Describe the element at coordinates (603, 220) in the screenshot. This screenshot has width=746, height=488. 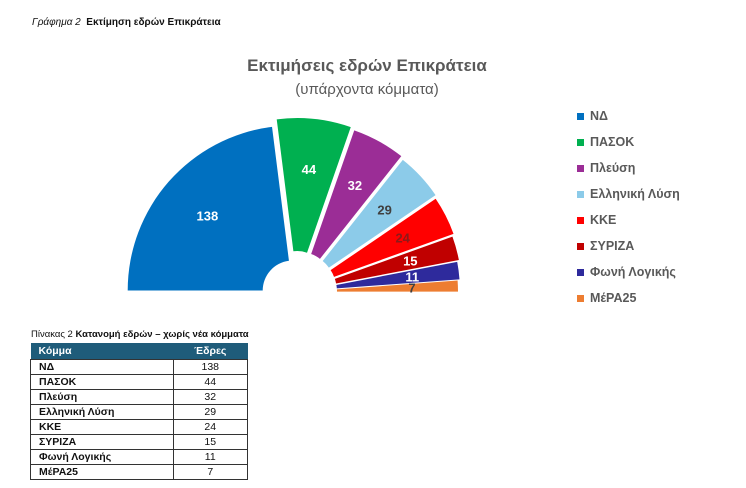
I see `legend-label: ΚΚΕ` at that location.